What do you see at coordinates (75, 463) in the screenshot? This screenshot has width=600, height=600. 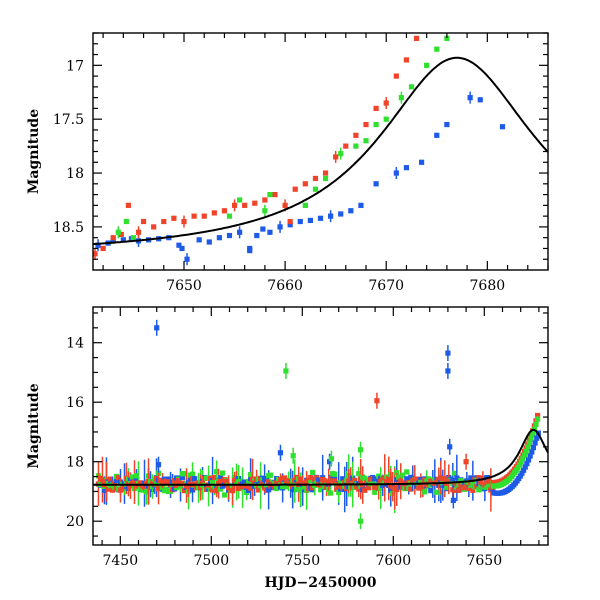 I see `y-tick-label: 18` at bounding box center [75, 463].